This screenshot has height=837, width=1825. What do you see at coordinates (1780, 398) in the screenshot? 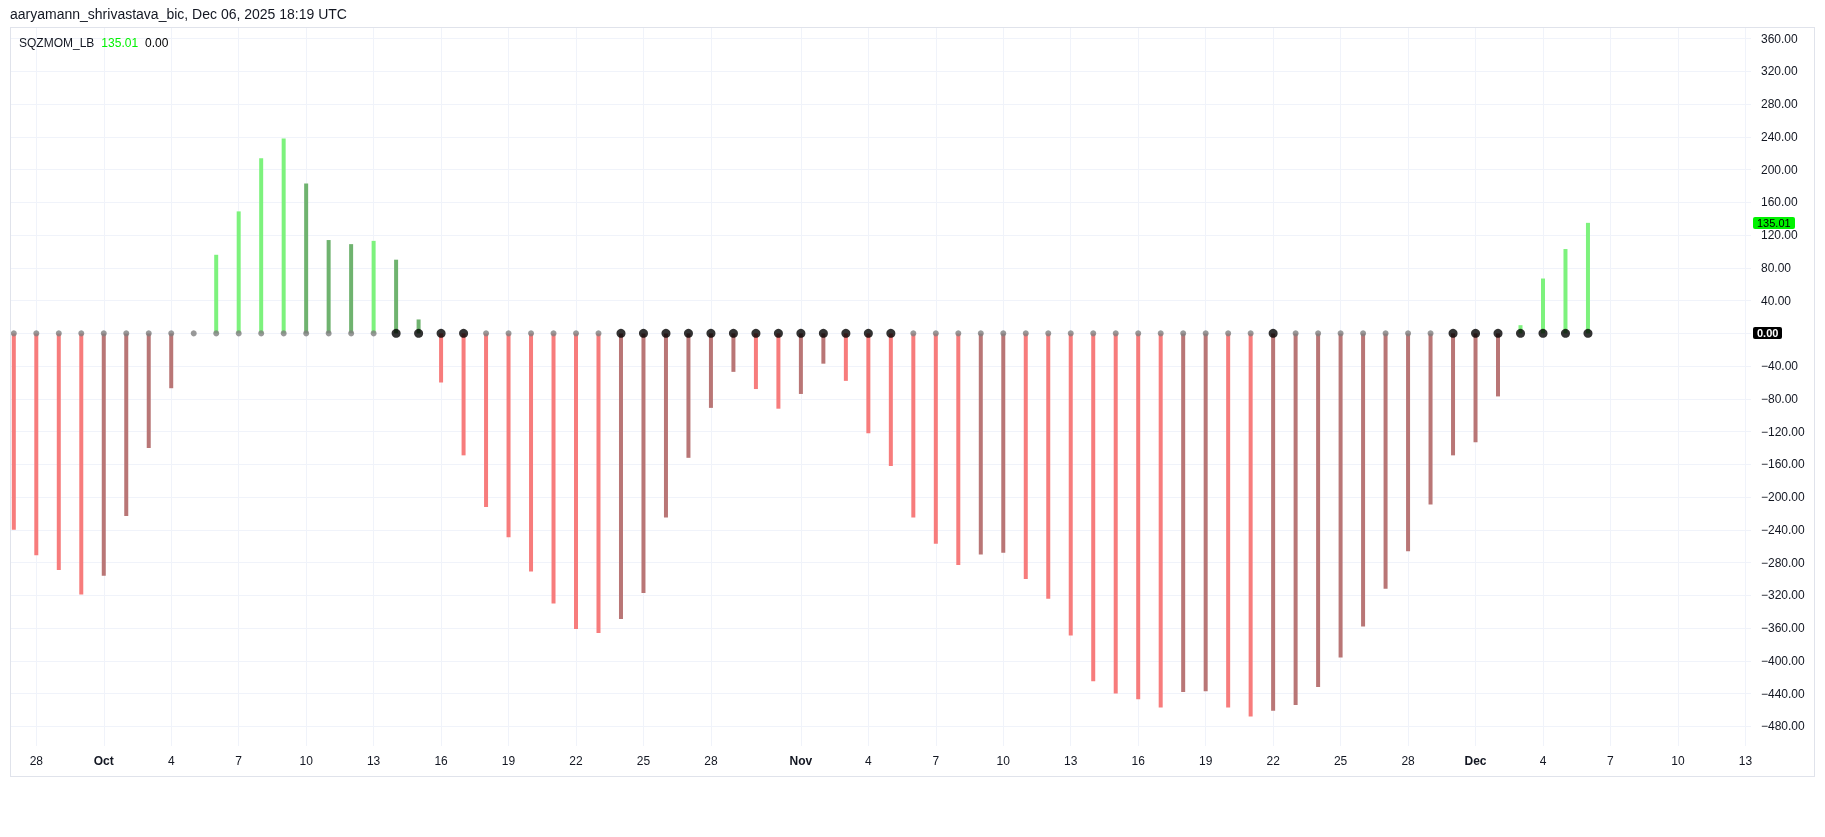
I see `y-tick-label: −80.00` at bounding box center [1780, 398].